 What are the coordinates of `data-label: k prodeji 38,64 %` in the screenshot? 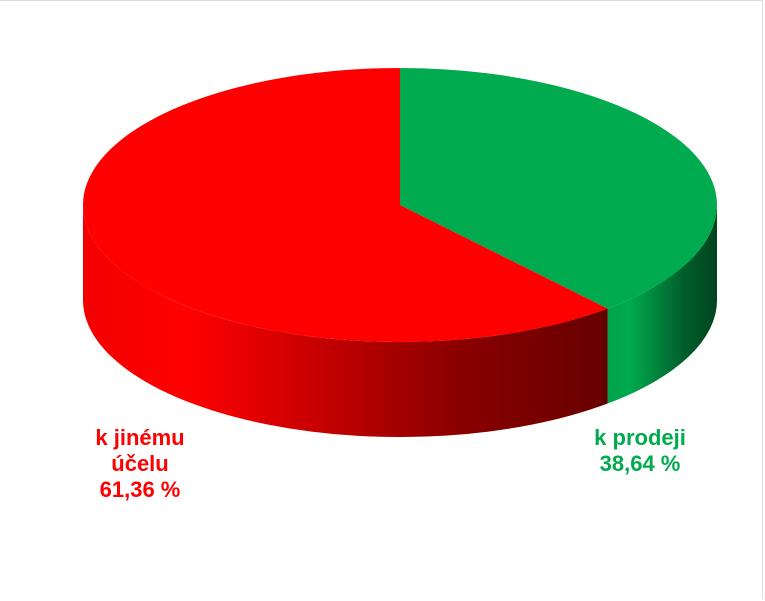 It's located at (640, 451).